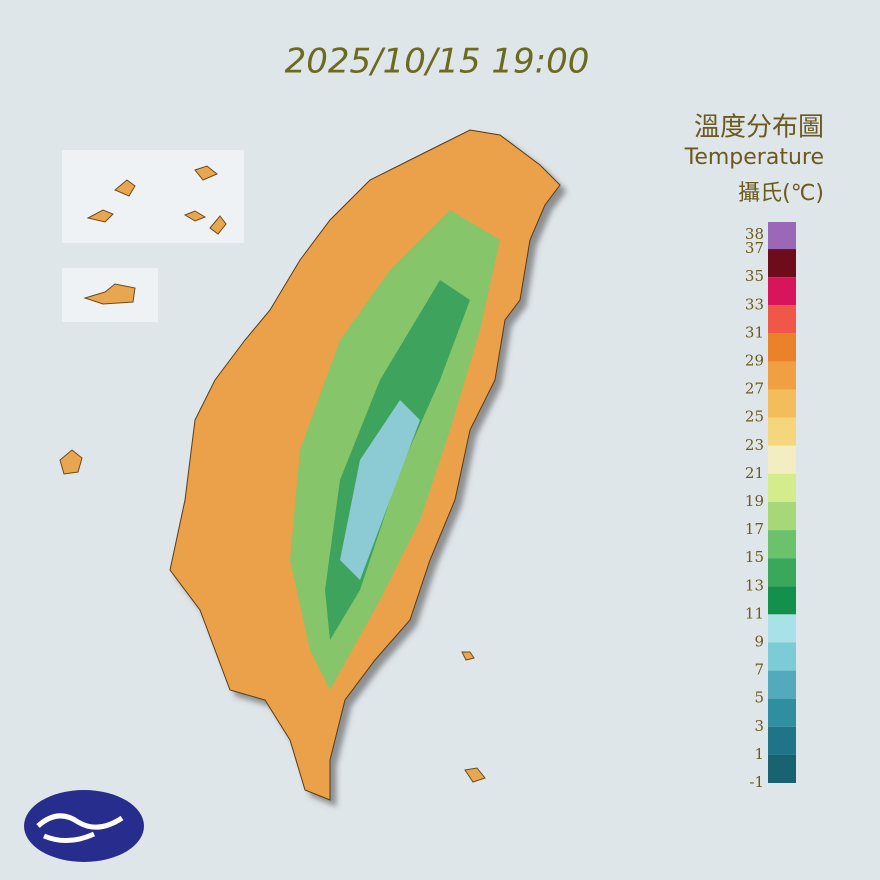 Image resolution: width=880 pixels, height=880 pixels. I want to click on colorbar-label: 37, so click(754, 248).